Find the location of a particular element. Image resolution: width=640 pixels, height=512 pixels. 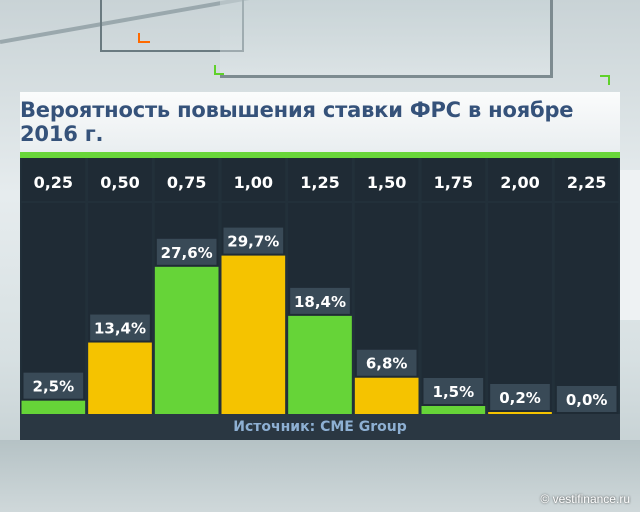

orange-corner-marker is located at coordinates (144, 38).